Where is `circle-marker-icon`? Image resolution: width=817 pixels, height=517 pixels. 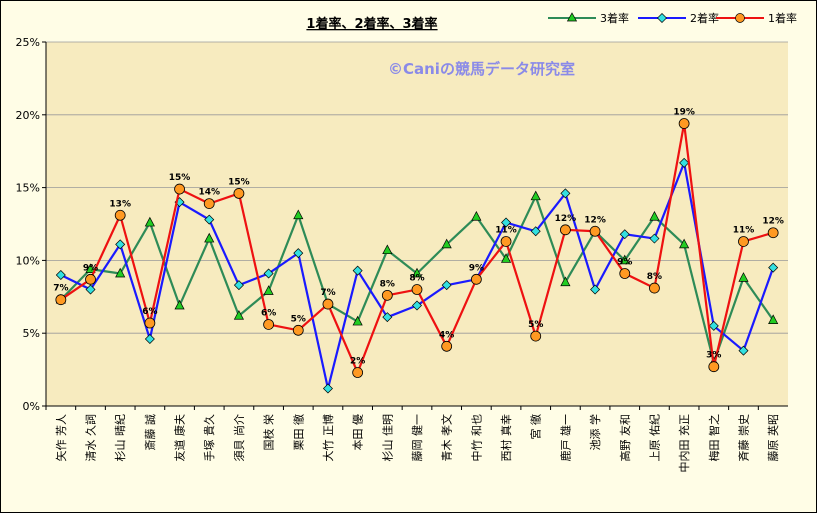
circle-marker-icon is located at coordinates (740, 18).